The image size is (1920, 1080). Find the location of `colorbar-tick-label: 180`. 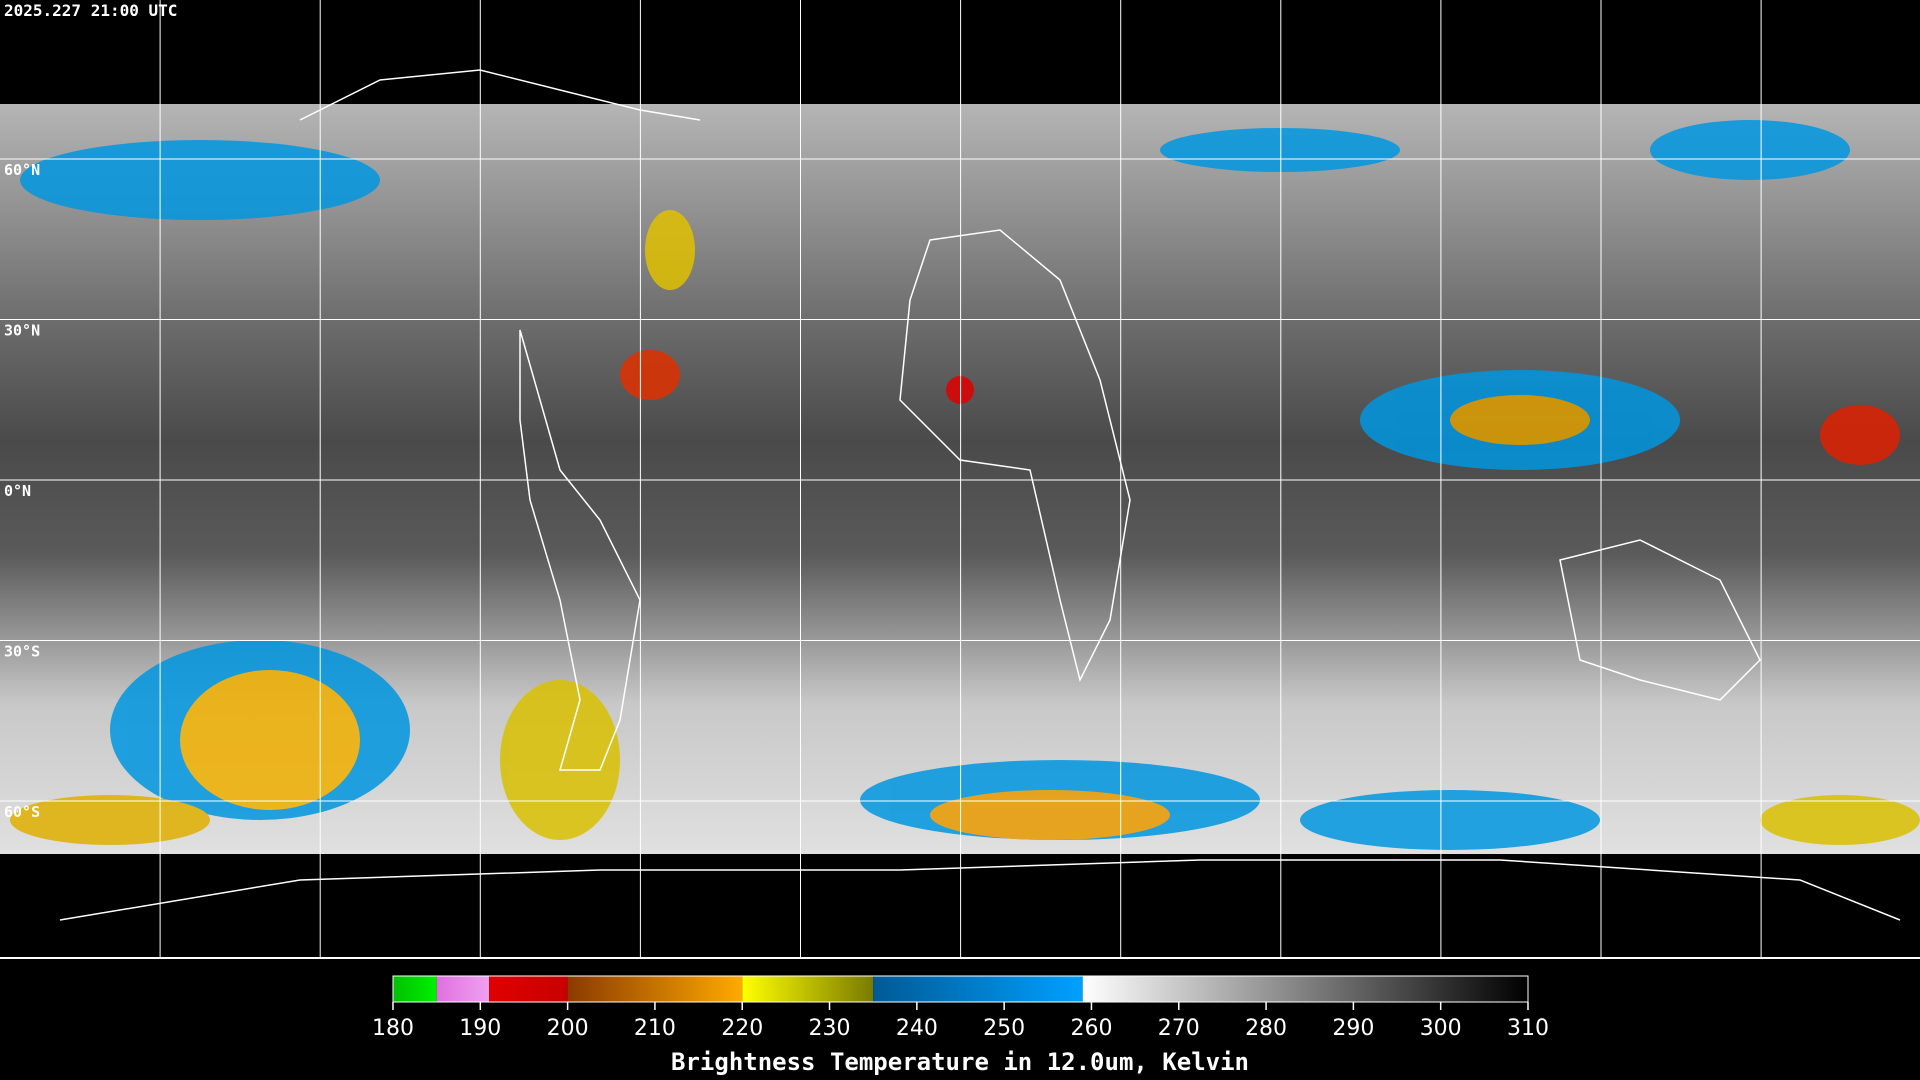

colorbar-tick-label: 180 is located at coordinates (393, 1028).